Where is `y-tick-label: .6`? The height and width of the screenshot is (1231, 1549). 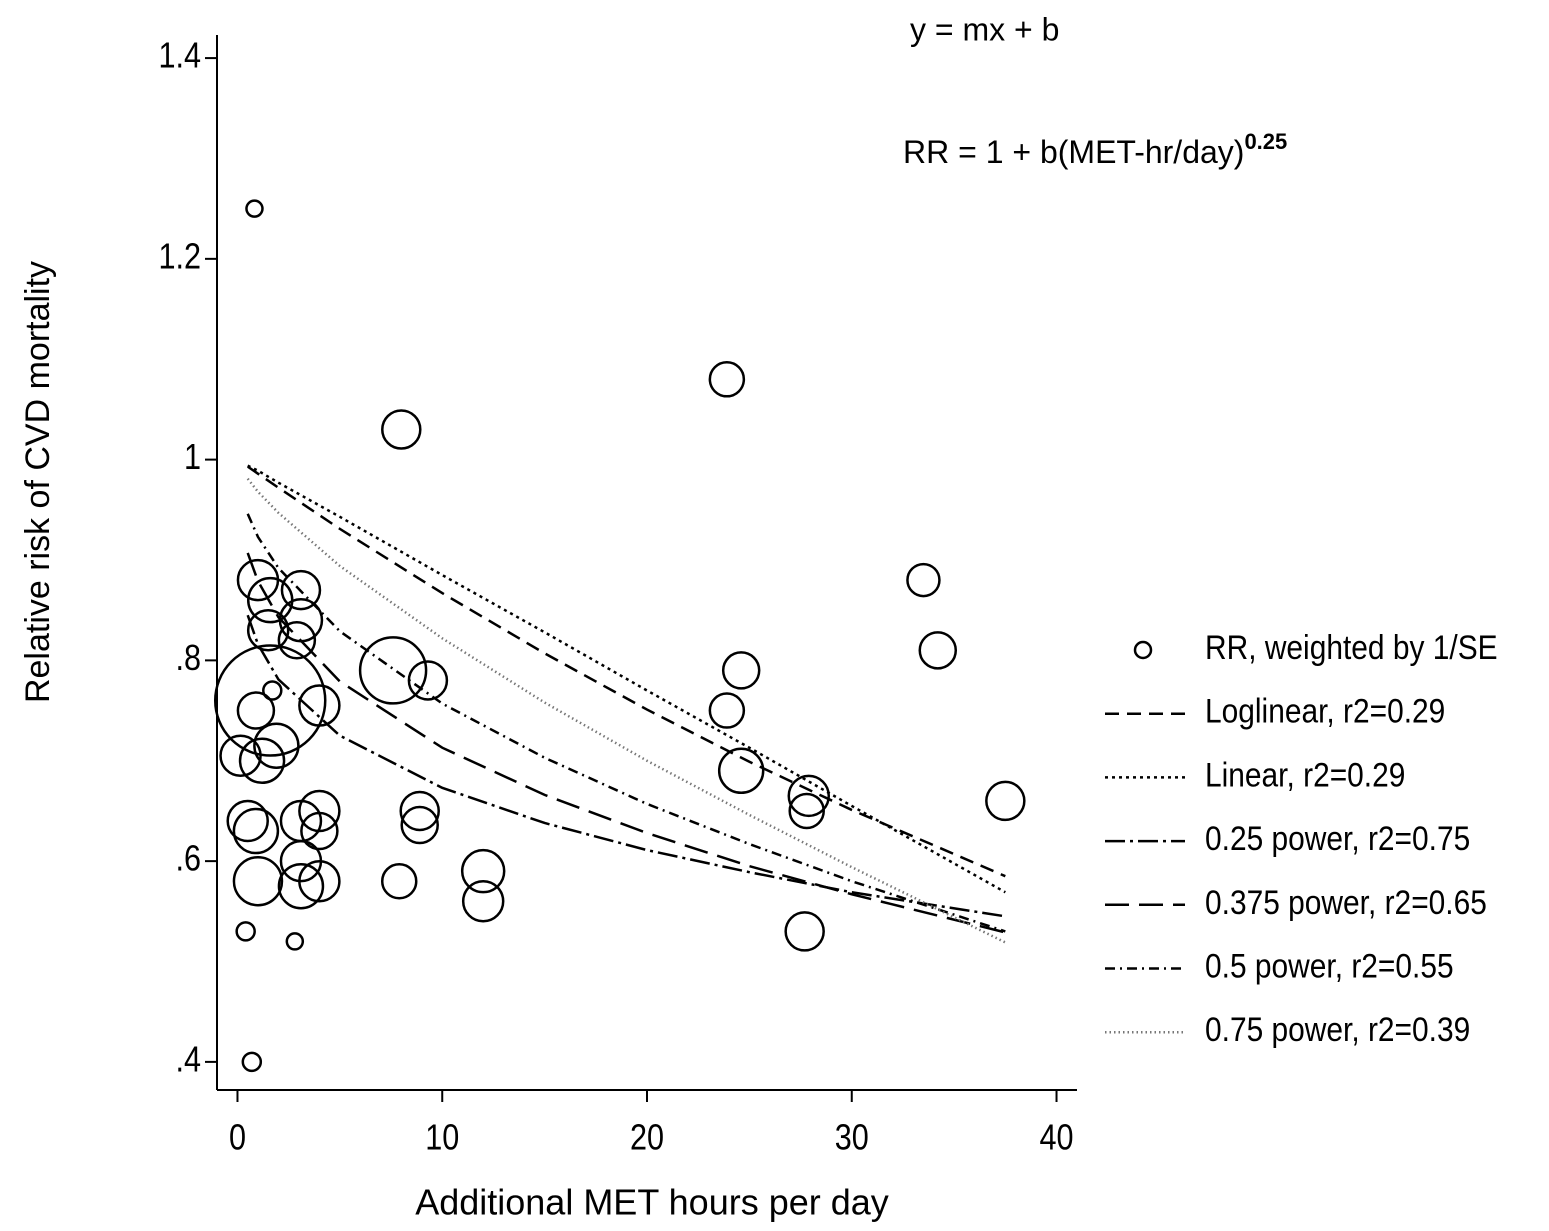 y-tick-label: .6 is located at coordinates (188, 859).